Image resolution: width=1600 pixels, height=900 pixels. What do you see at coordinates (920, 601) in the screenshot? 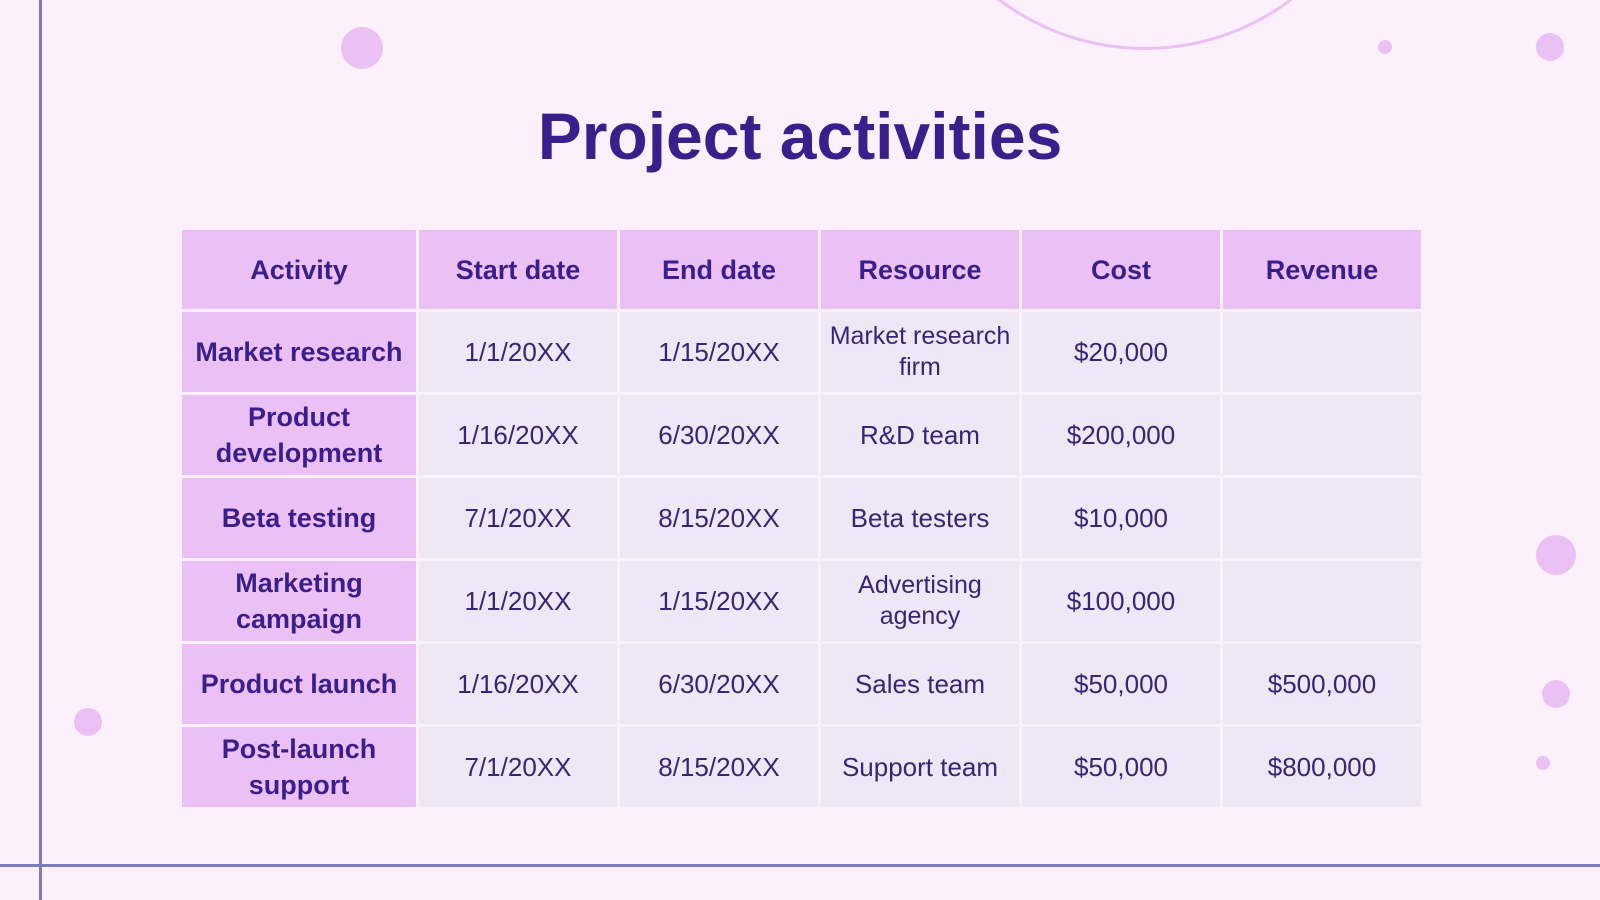
I see `cell-resource: Advertising agency` at bounding box center [920, 601].